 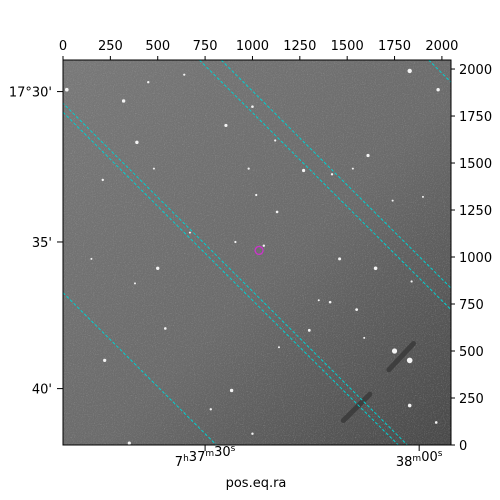 I want to click on left-tick-label: 35', so click(x=42, y=243).